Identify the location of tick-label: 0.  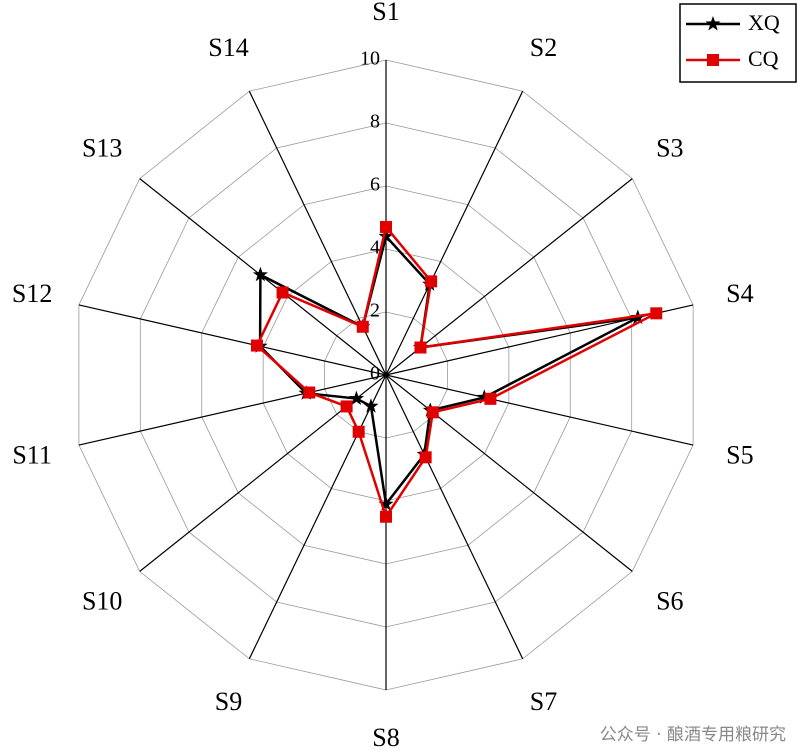
(375, 374).